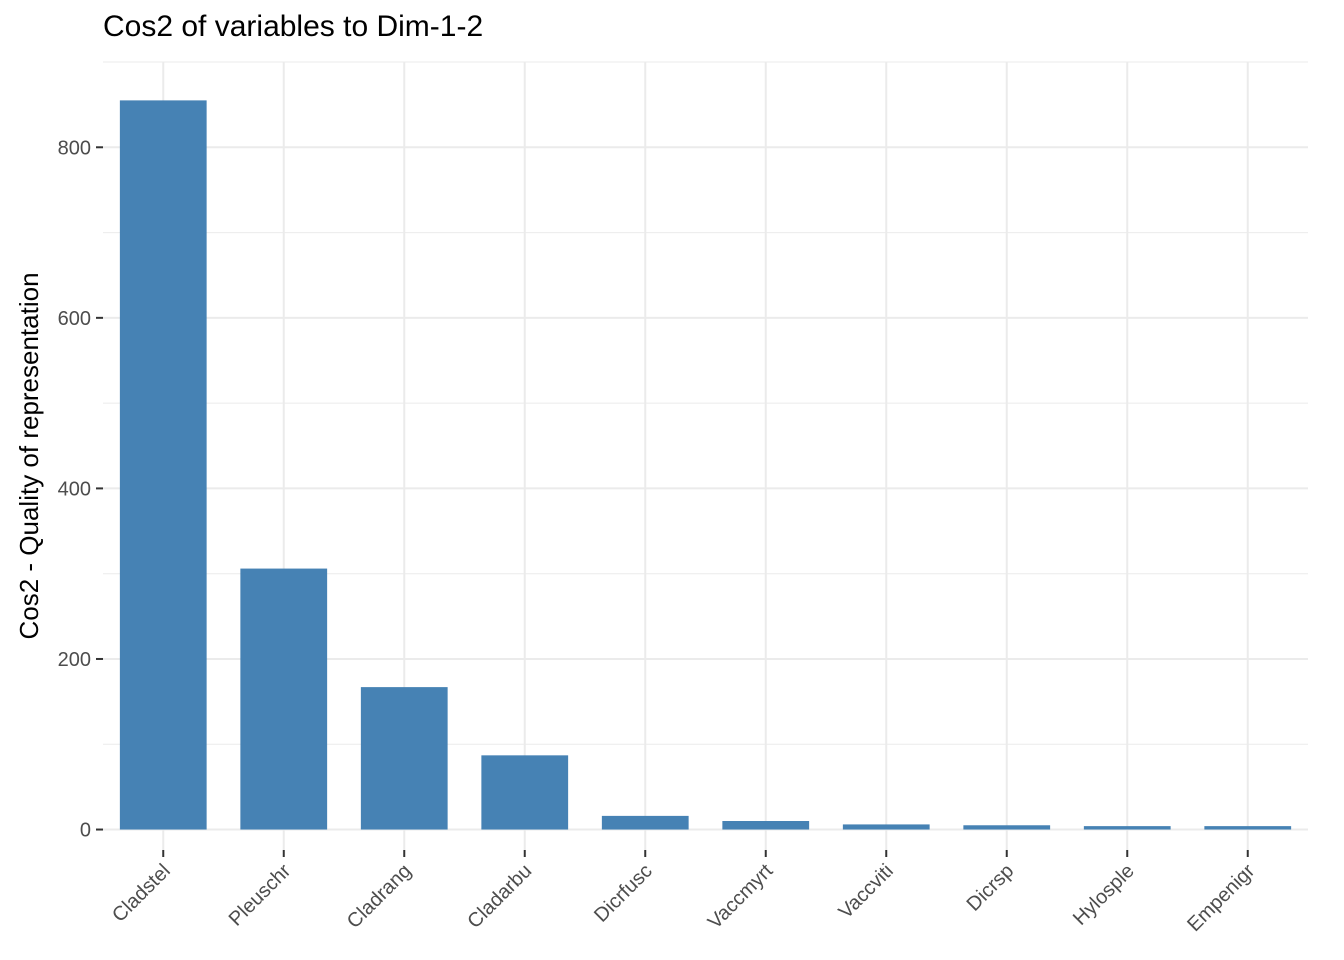  I want to click on y-tick-label: 800, so click(74, 148).